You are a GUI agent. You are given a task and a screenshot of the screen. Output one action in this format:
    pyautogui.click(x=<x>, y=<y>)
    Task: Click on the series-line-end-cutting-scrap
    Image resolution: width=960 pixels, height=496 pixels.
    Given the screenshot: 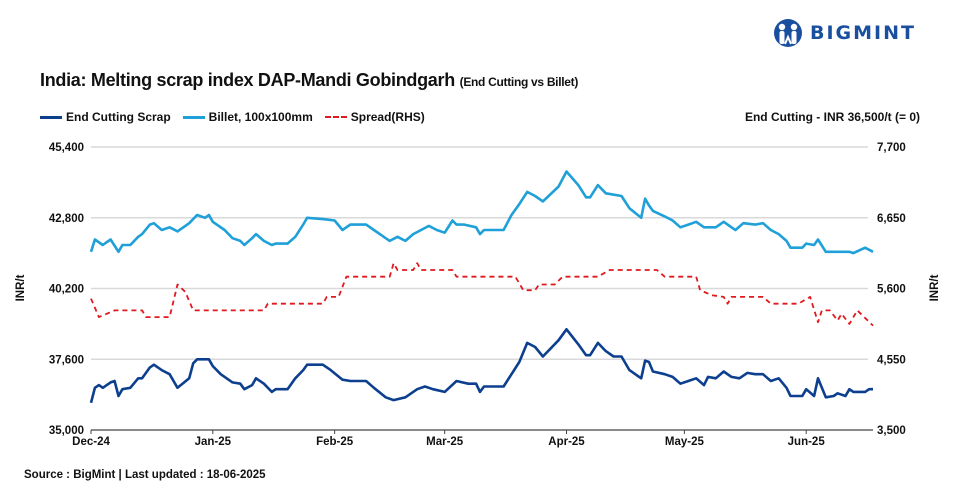 What is the action you would take?
    pyautogui.click(x=481, y=365)
    